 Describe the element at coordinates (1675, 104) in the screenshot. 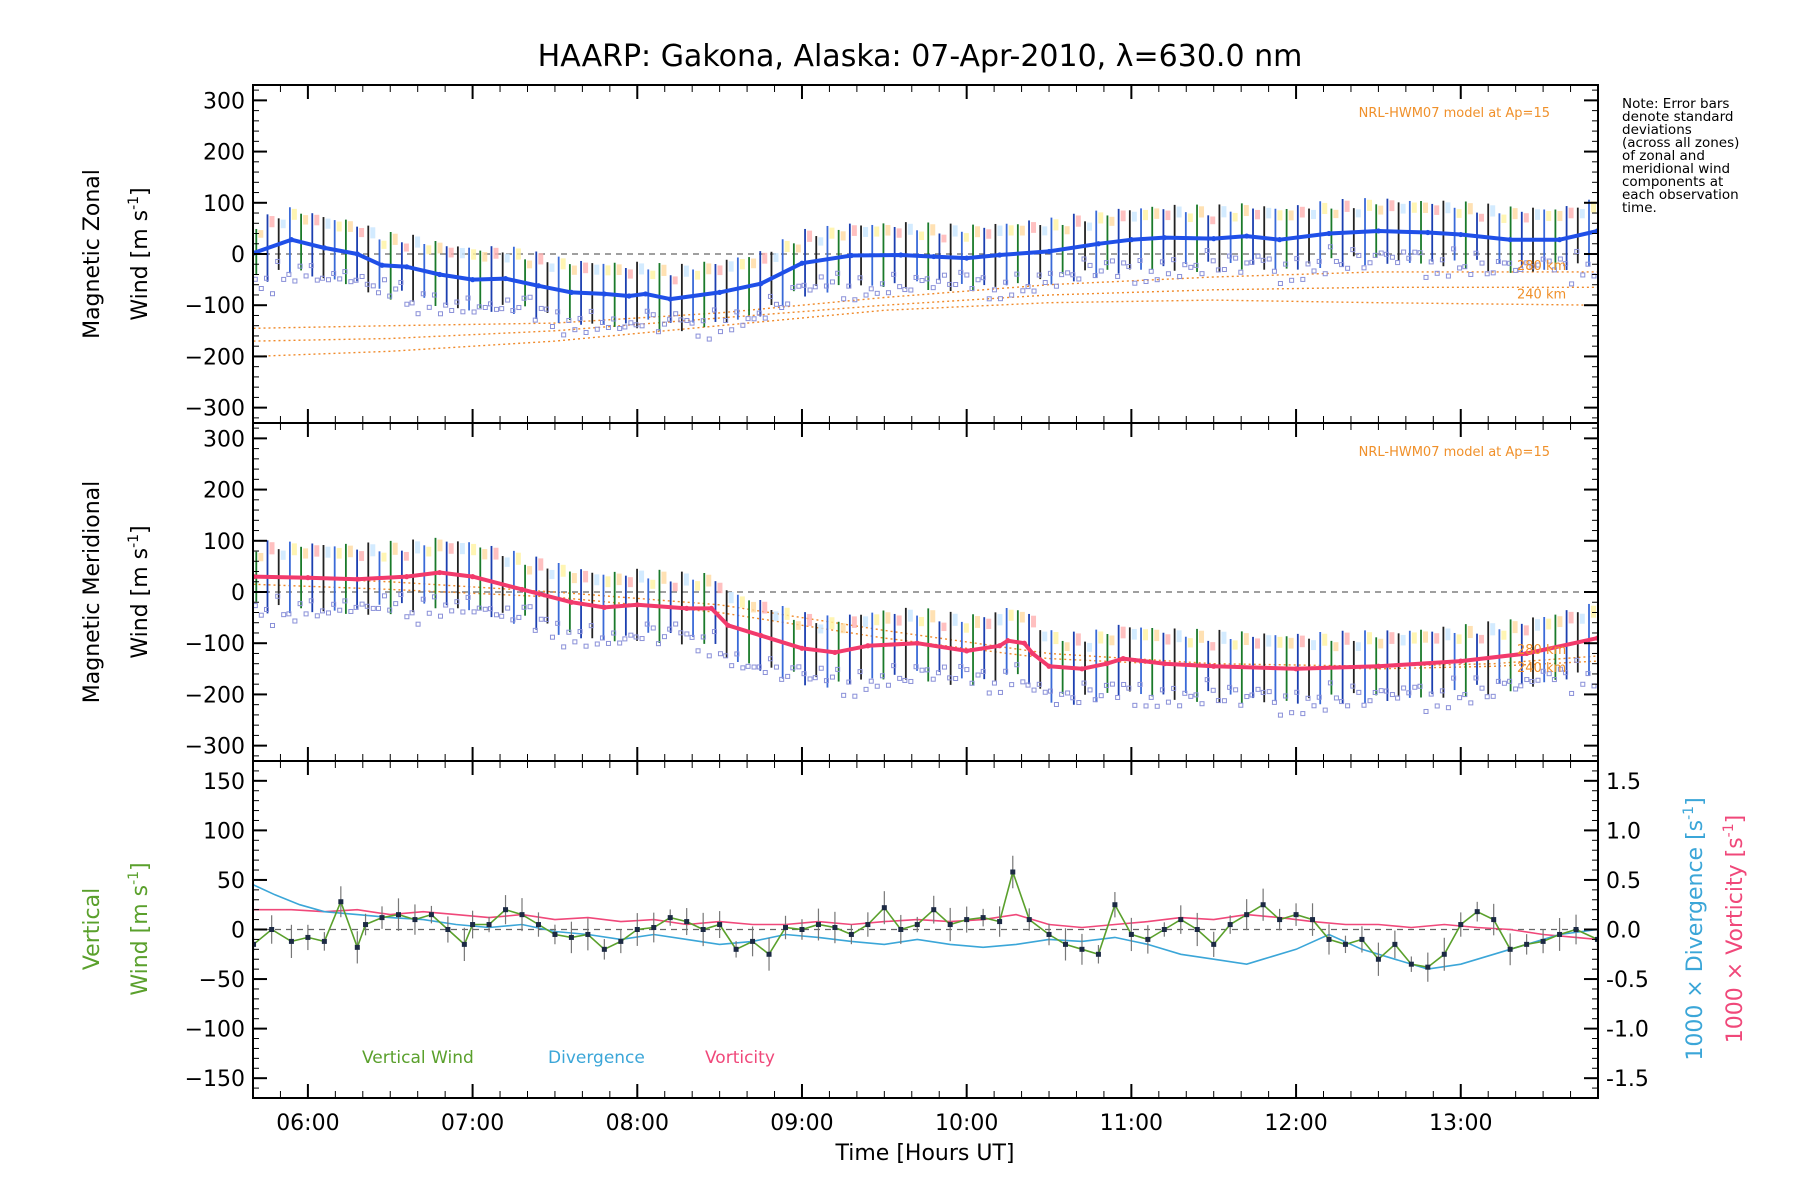

I see `note-line: Note: Error bars` at that location.